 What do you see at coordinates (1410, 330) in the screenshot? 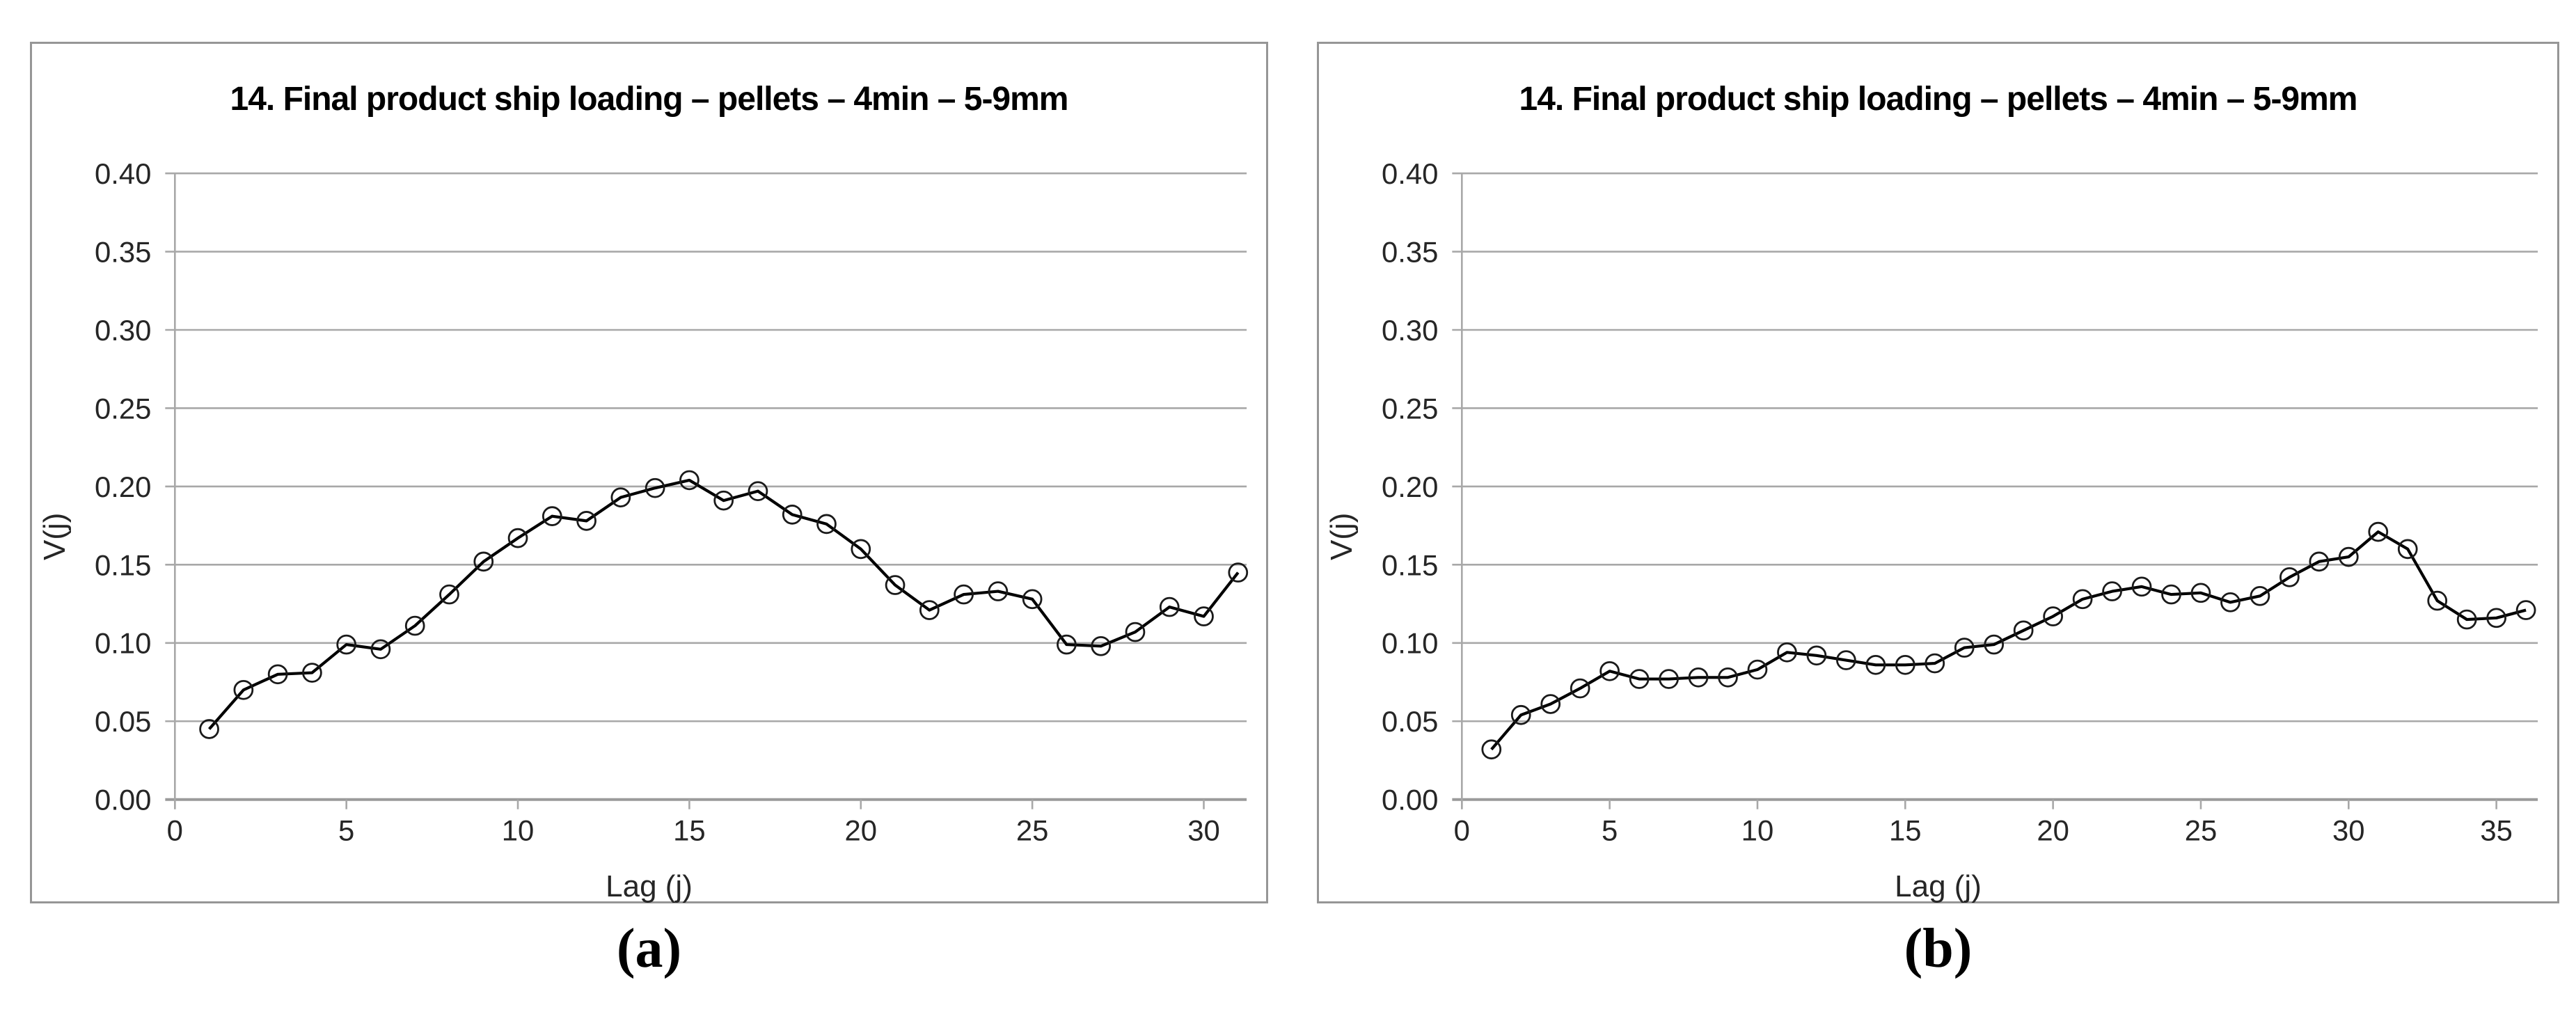
I see `y-tick-label: 0.30` at bounding box center [1410, 330].